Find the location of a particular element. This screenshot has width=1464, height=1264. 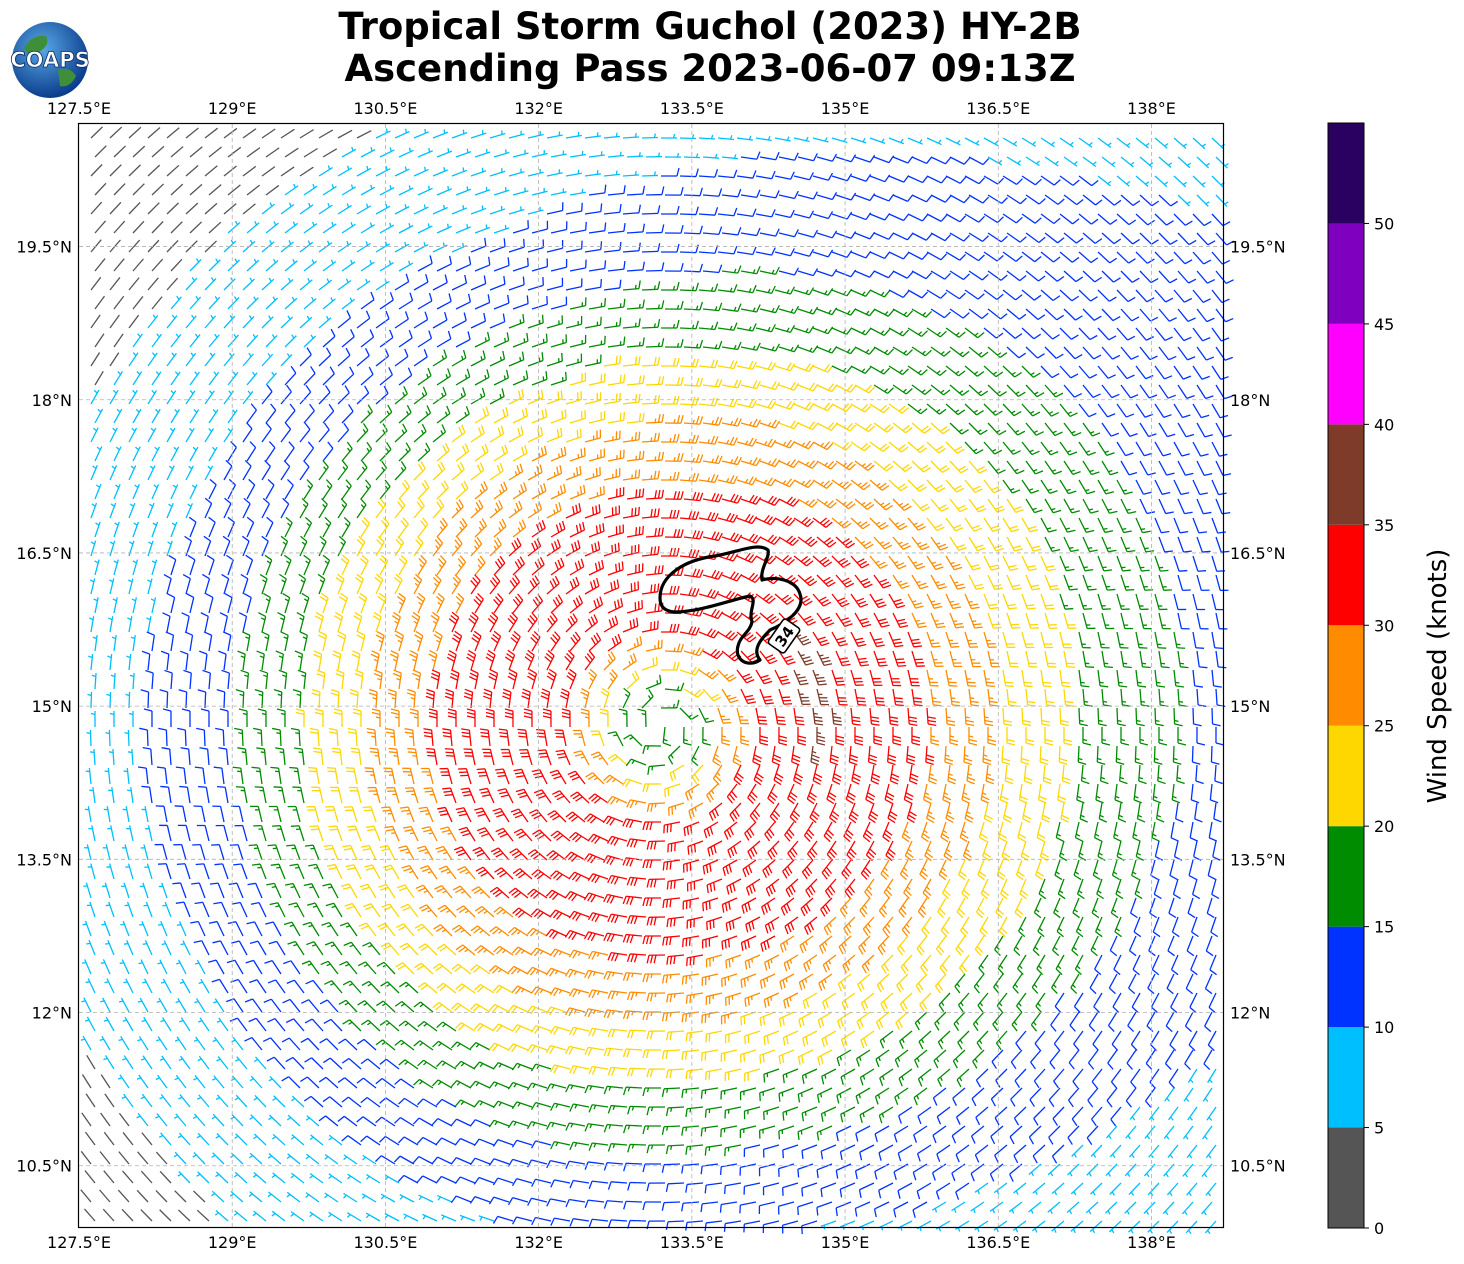

lon-label: 135°E is located at coordinates (845, 108).